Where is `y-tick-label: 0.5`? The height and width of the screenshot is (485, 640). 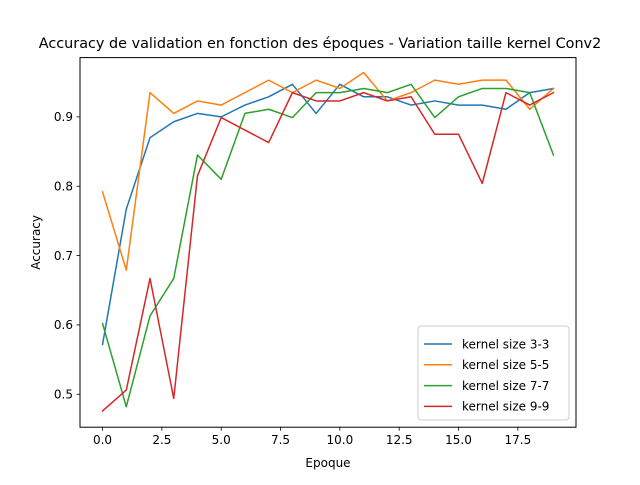
y-tick-label: 0.5 is located at coordinates (63, 395).